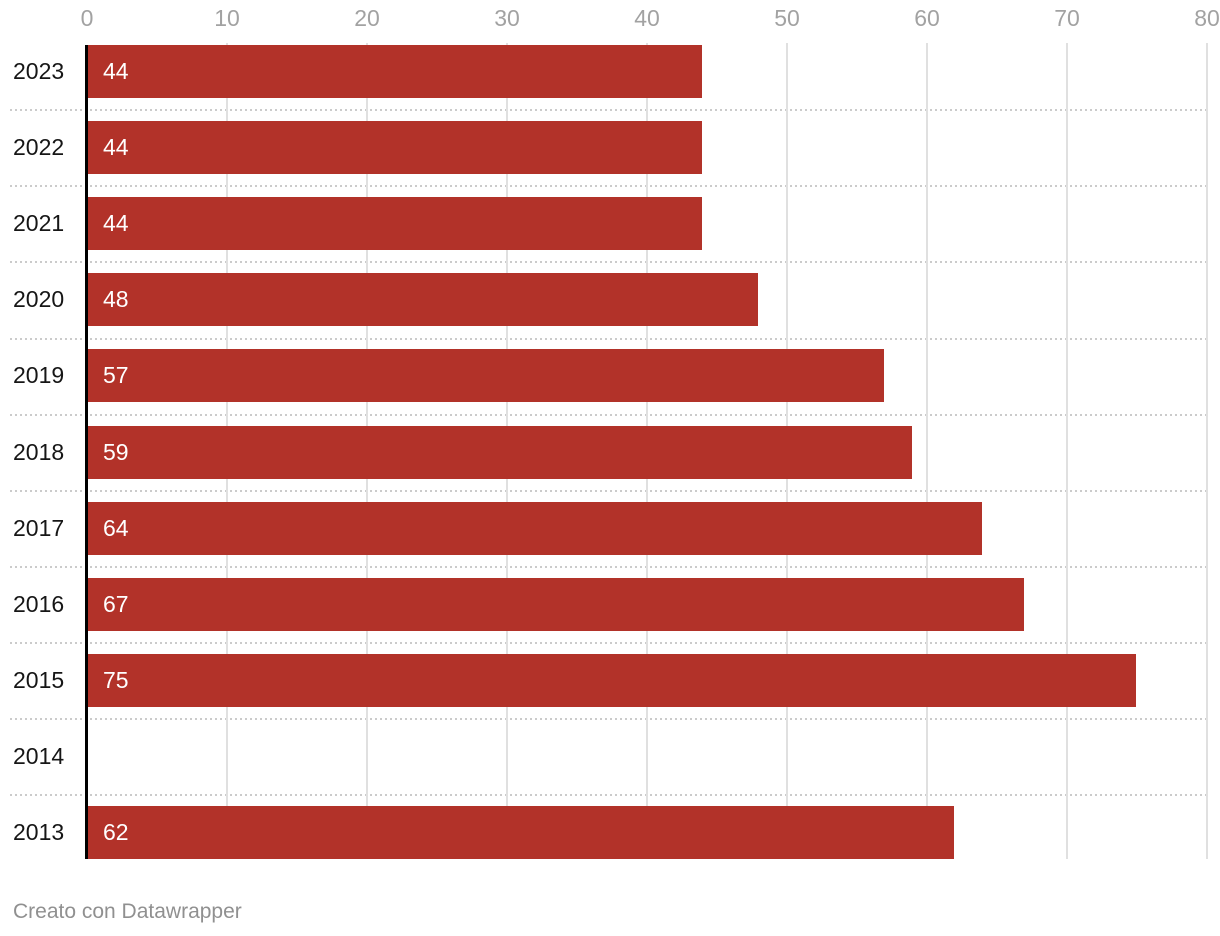 The image size is (1220, 936). Describe the element at coordinates (116, 452) in the screenshot. I see `bar-value-label: 59` at that location.